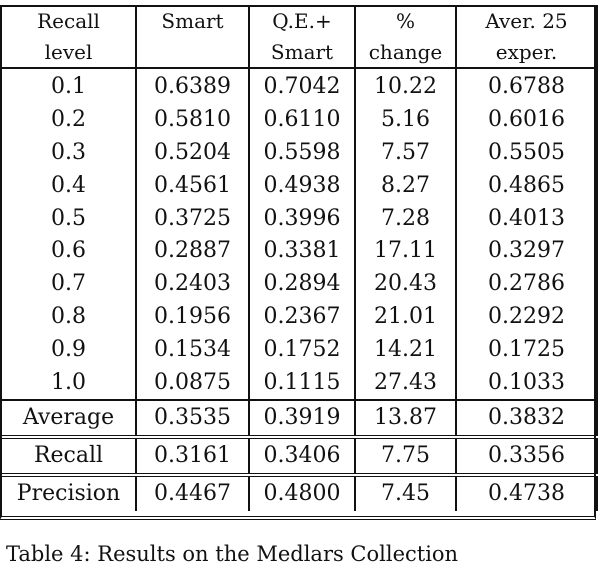  What do you see at coordinates (405, 20) in the screenshot?
I see `header-percent-change-line1: %` at bounding box center [405, 20].